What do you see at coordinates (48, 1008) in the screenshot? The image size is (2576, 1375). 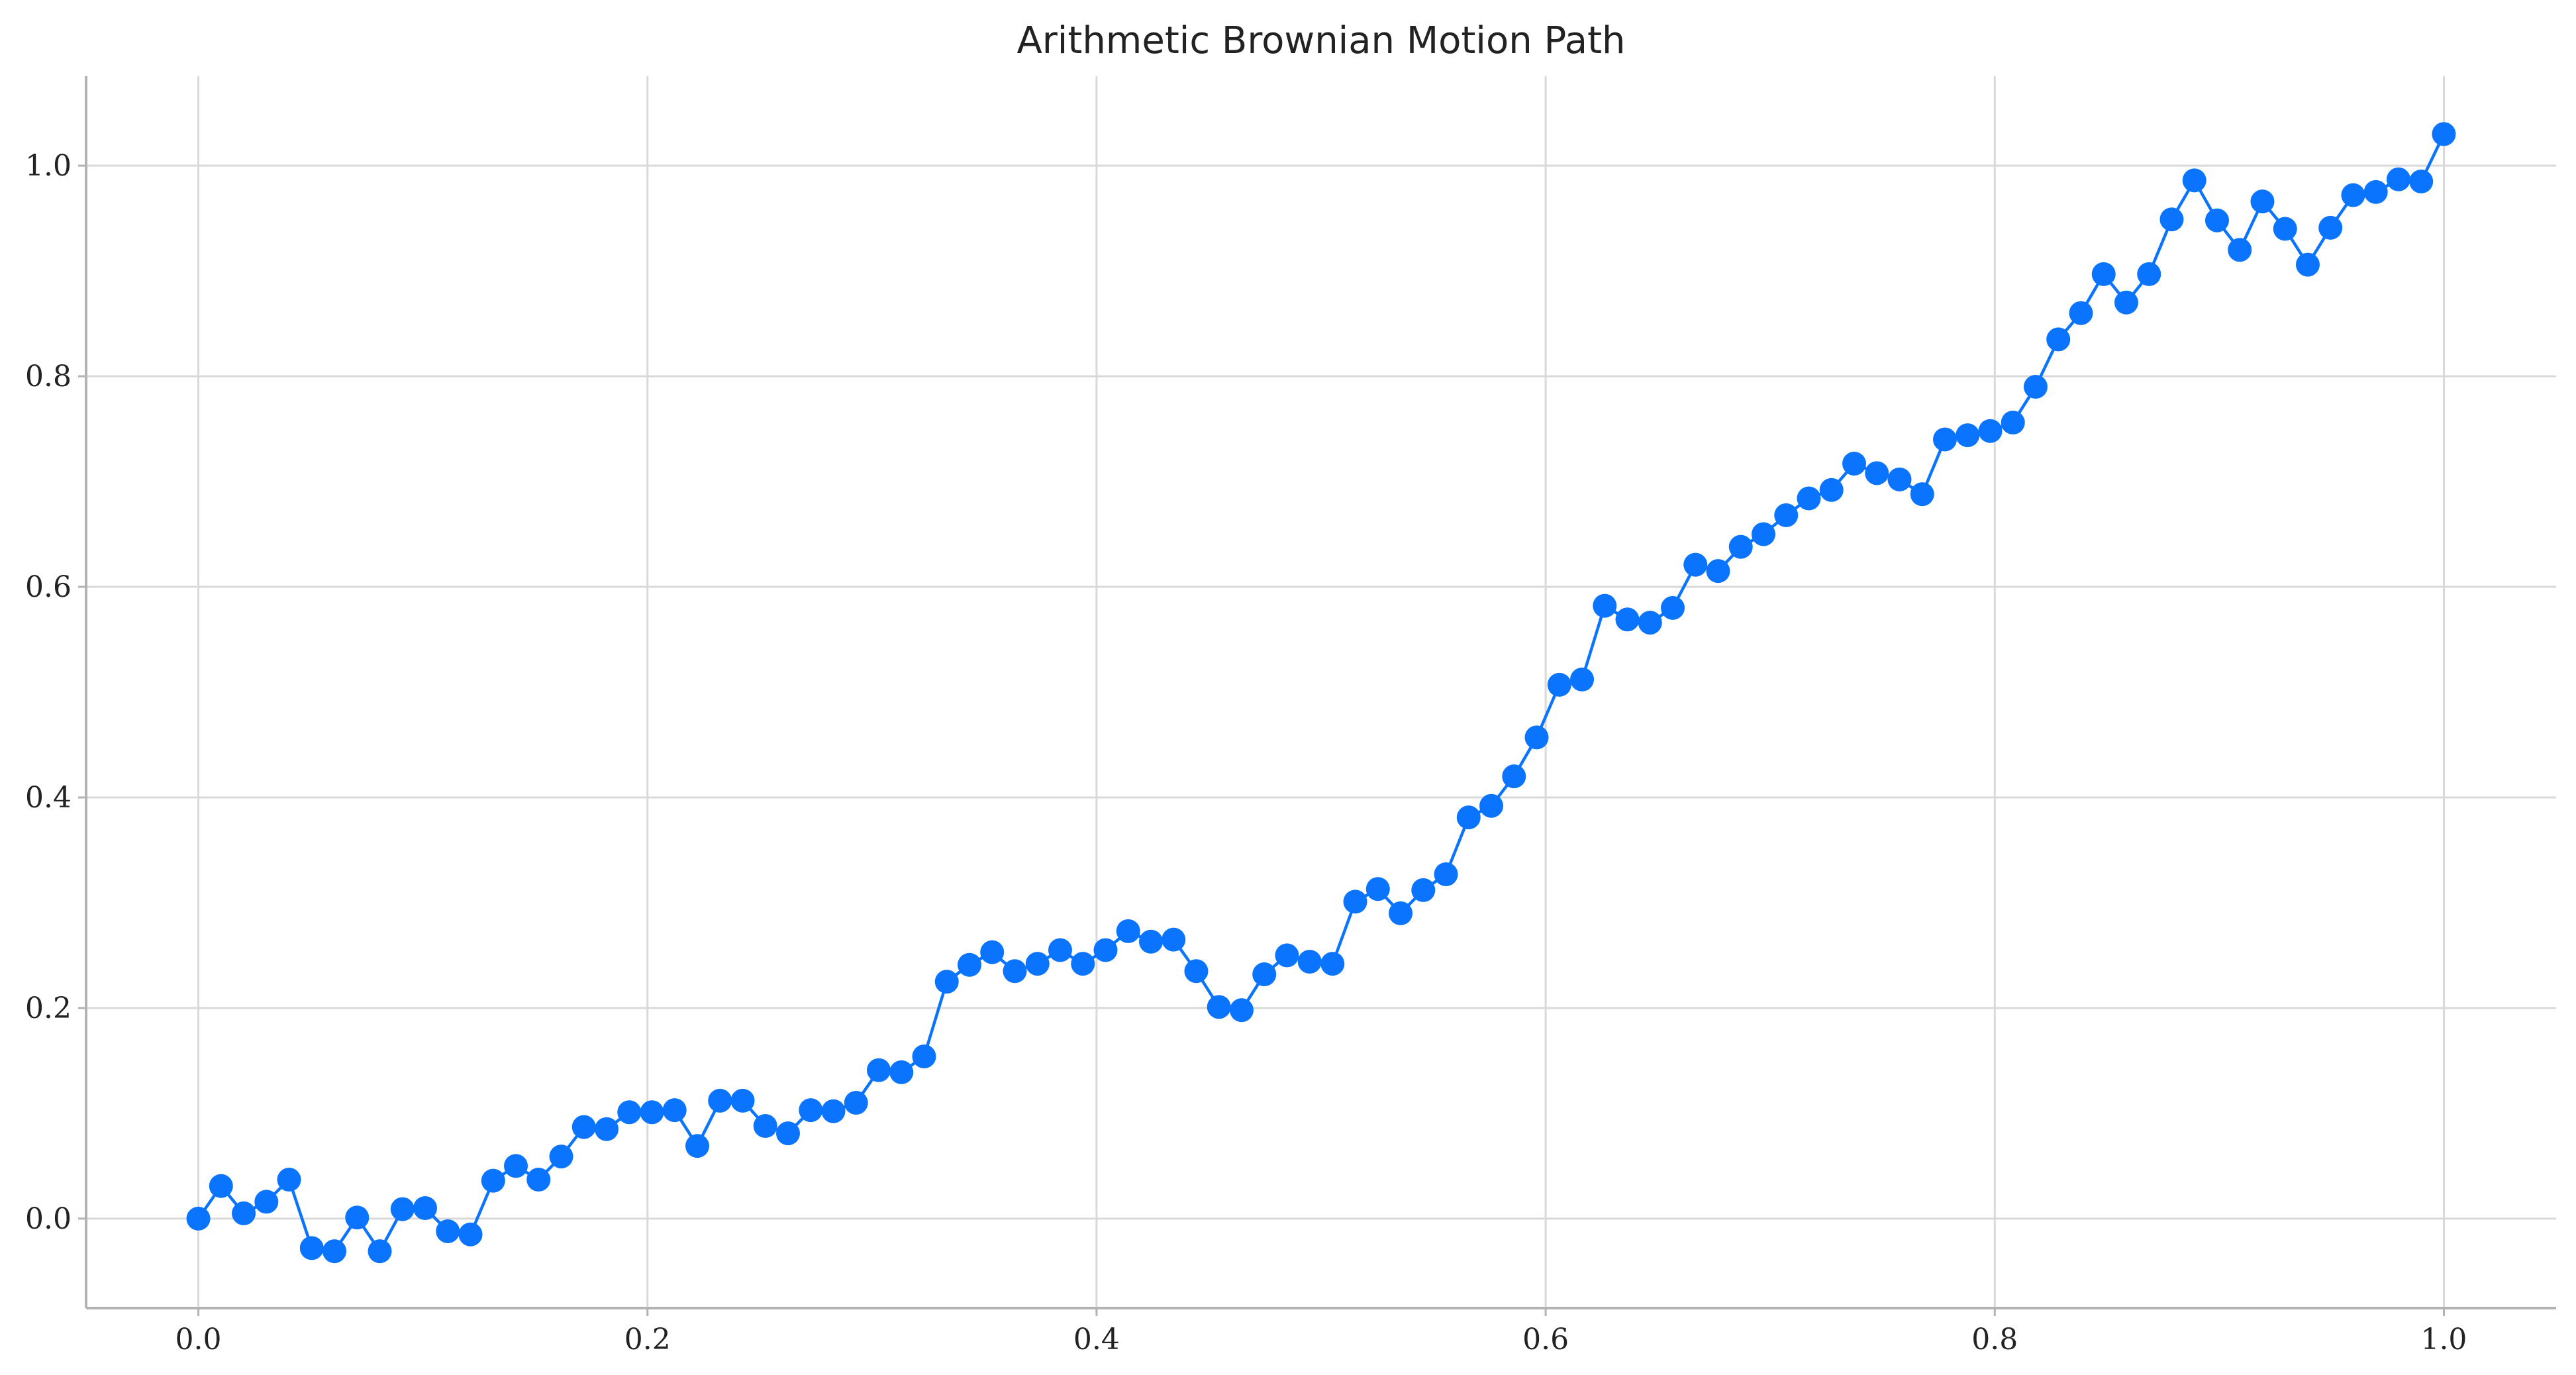 I see `y-tick-label: 0.2` at bounding box center [48, 1008].